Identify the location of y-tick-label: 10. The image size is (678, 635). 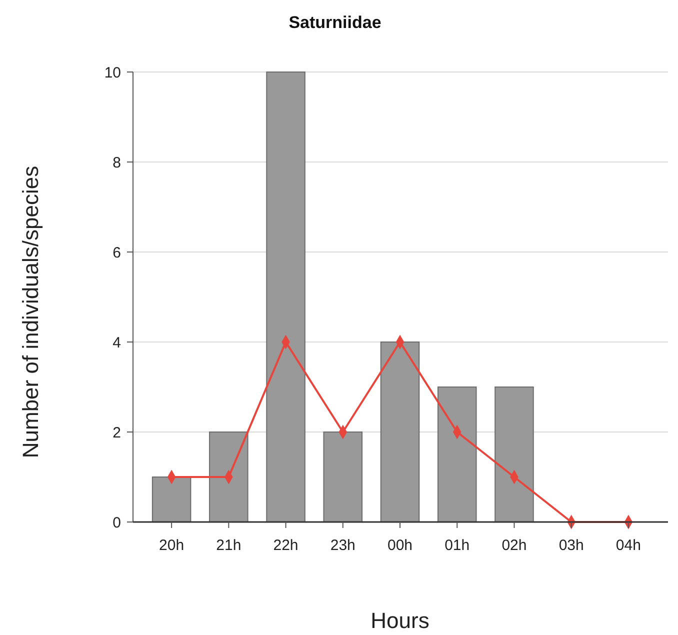
(112, 73).